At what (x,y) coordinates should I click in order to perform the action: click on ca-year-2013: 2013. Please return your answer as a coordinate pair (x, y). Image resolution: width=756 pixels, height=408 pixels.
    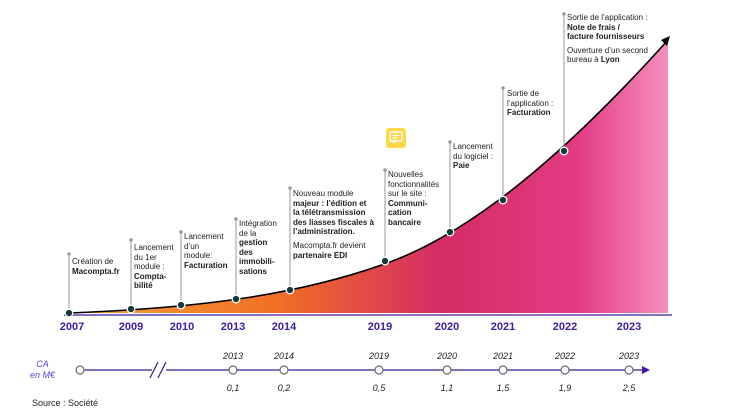
    Looking at the image, I should click on (233, 356).